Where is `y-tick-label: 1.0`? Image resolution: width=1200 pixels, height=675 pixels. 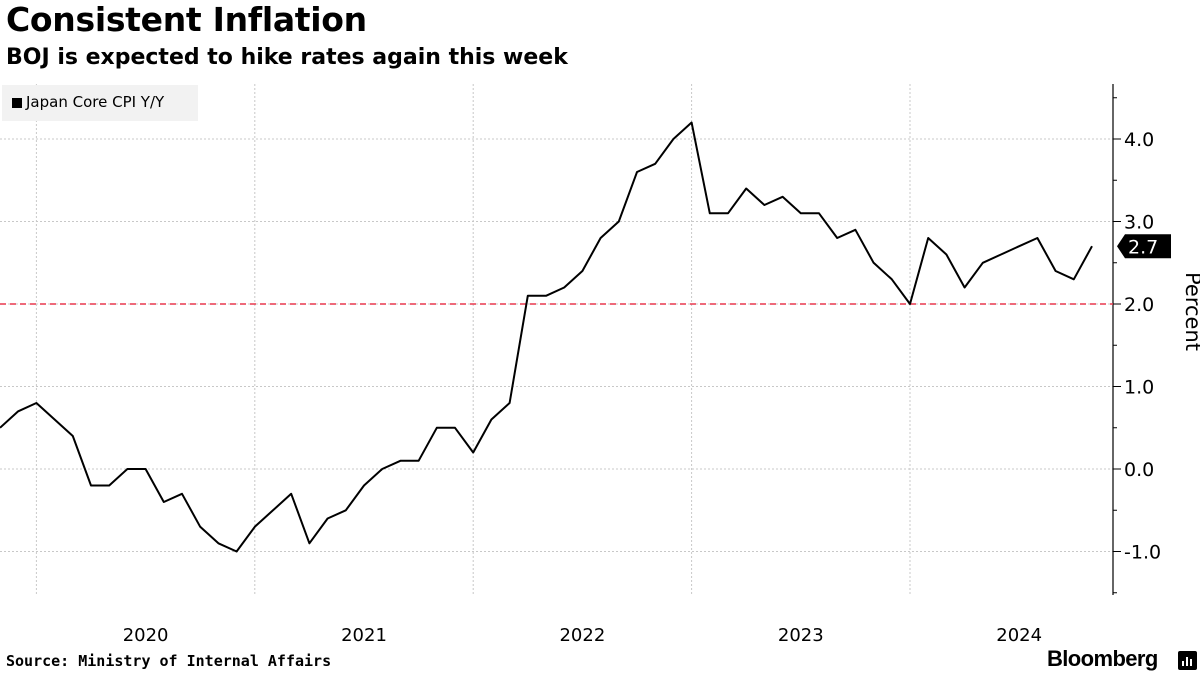
y-tick-label: 1.0 is located at coordinates (1139, 388).